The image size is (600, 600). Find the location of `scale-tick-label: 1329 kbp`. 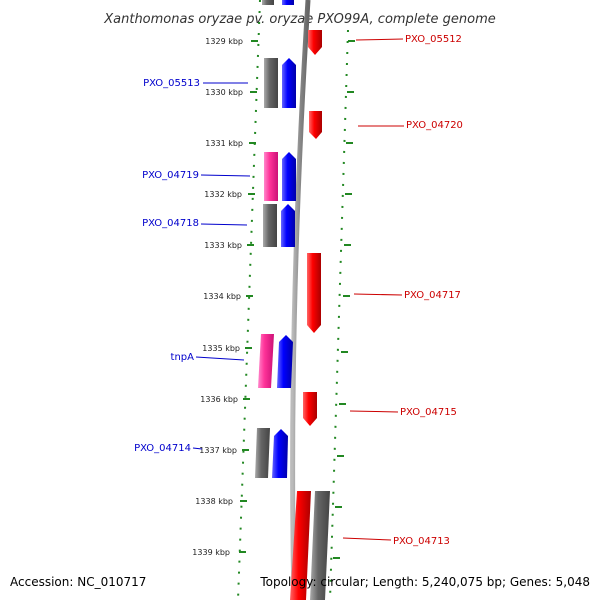

scale-tick-label: 1329 kbp is located at coordinates (224, 41).